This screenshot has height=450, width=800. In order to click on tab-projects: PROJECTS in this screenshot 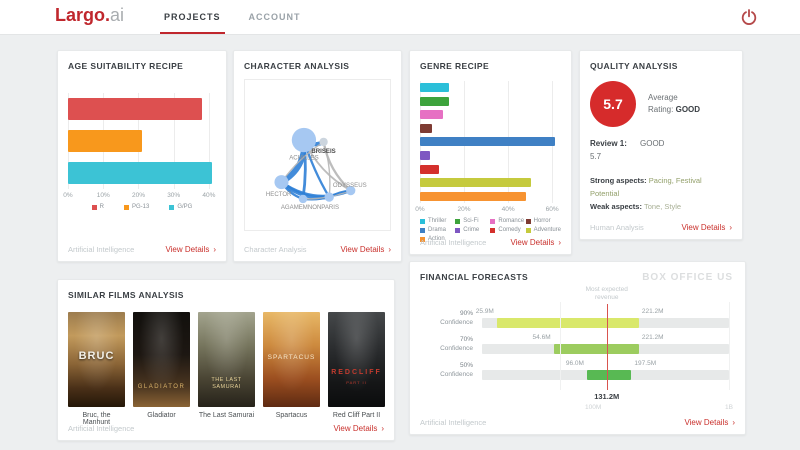, I will do `click(192, 17)`.